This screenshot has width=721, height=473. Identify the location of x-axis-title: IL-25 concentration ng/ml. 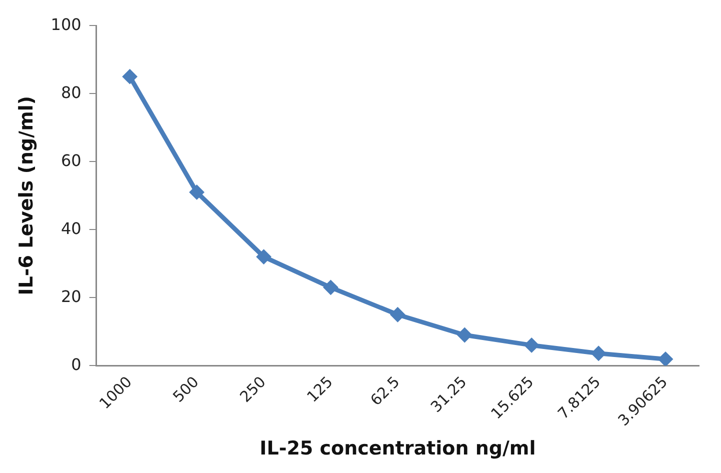
(398, 449).